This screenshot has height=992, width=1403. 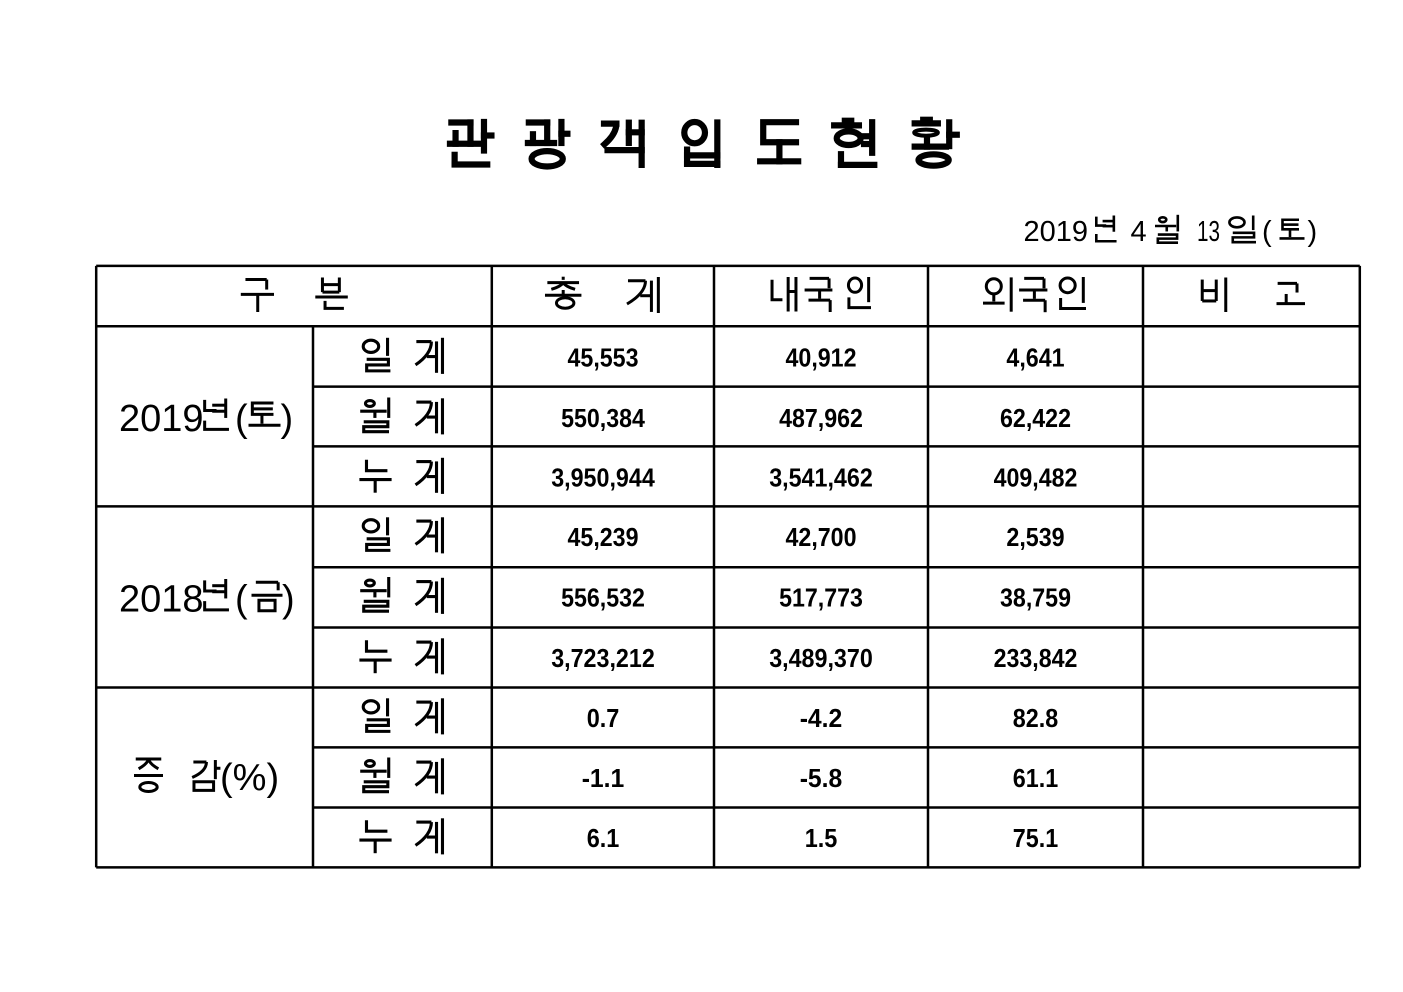 I want to click on svg-text: -4.2, so click(x=821, y=719).